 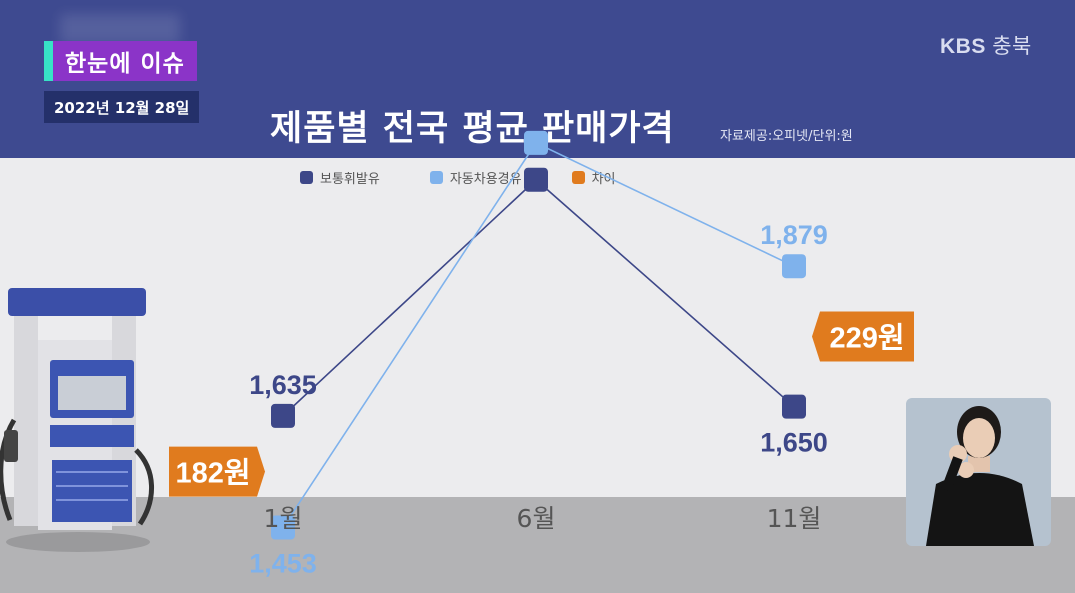 I want to click on logo-region: 충북, so click(x=1012, y=46).